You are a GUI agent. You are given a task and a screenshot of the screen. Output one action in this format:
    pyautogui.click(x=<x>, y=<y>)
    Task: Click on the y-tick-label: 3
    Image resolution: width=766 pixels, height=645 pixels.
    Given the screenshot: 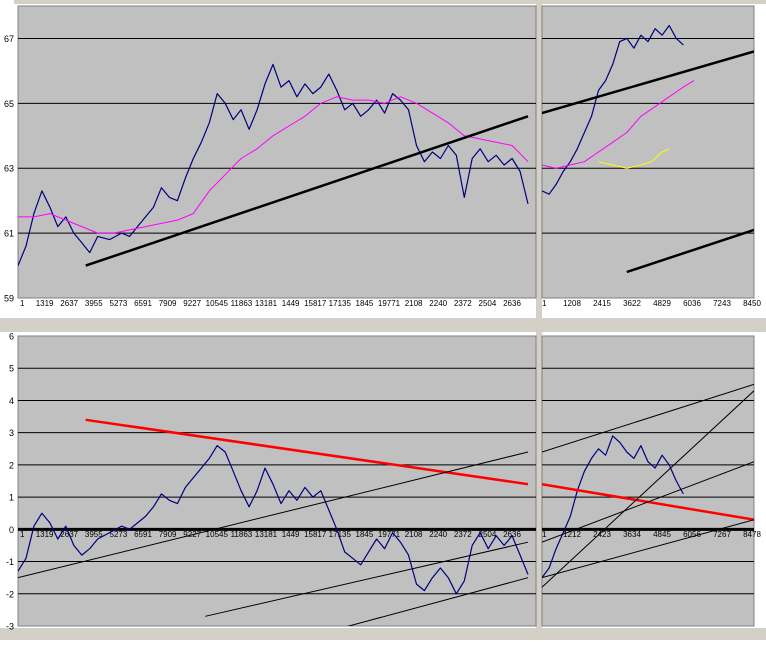 What is the action you would take?
    pyautogui.click(x=11, y=433)
    